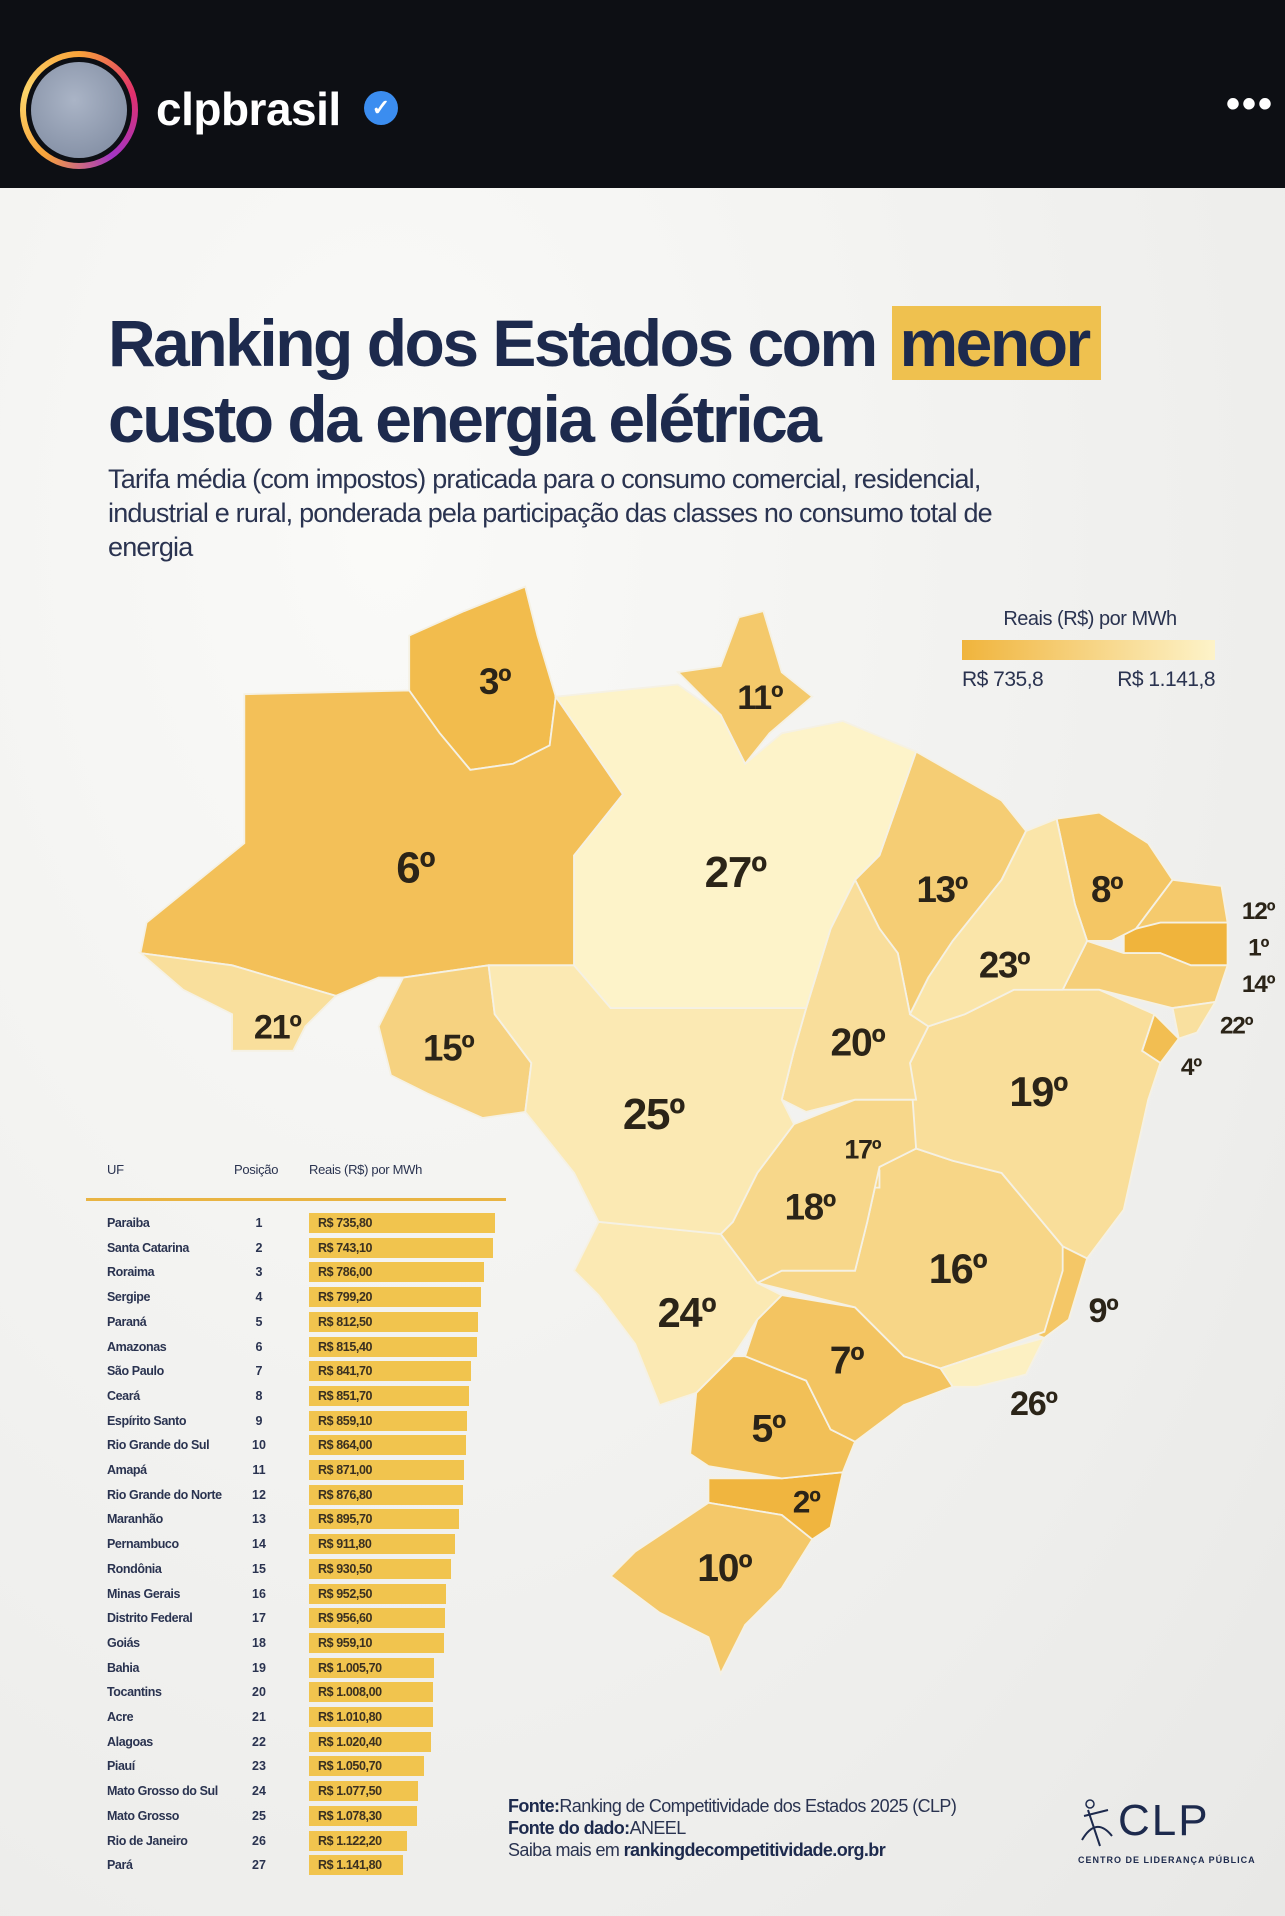 The height and width of the screenshot is (1916, 1285). I want to click on row-value: R$ 841,70, so click(345, 1371).